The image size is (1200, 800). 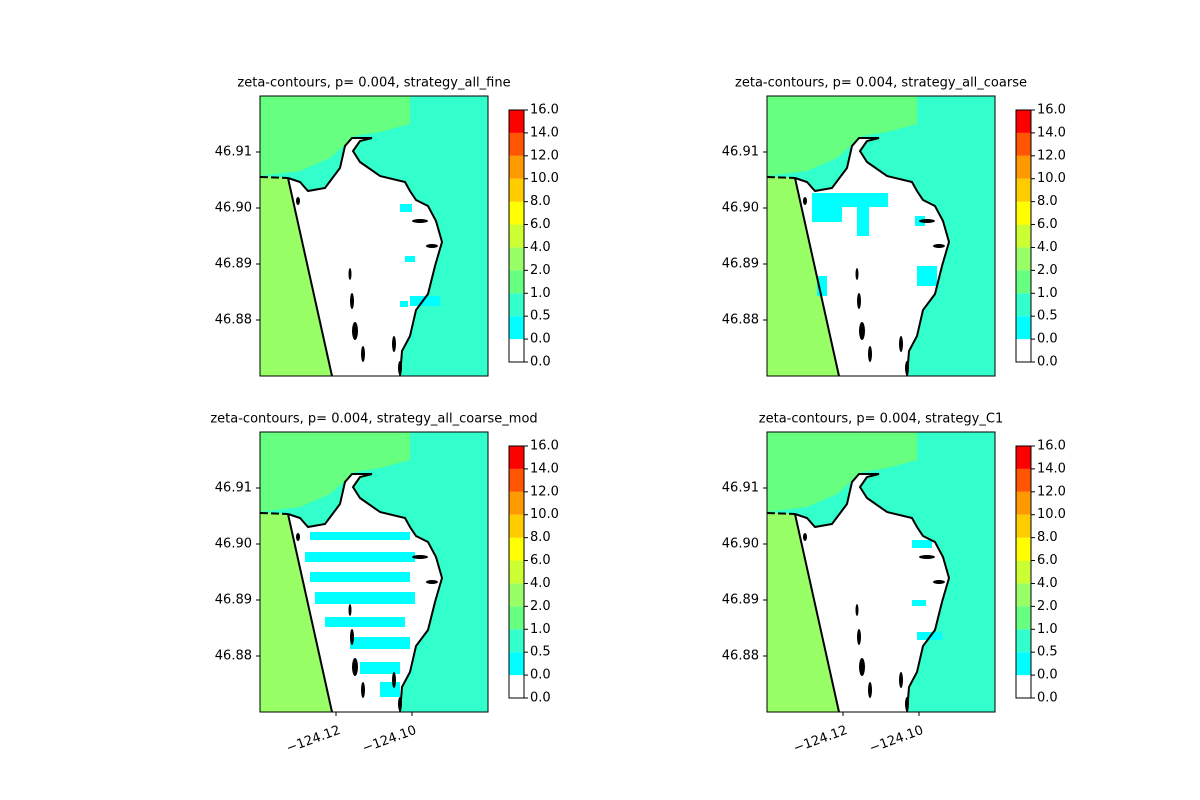 I want to click on x-tick-label: −124.10, so click(x=896, y=739).